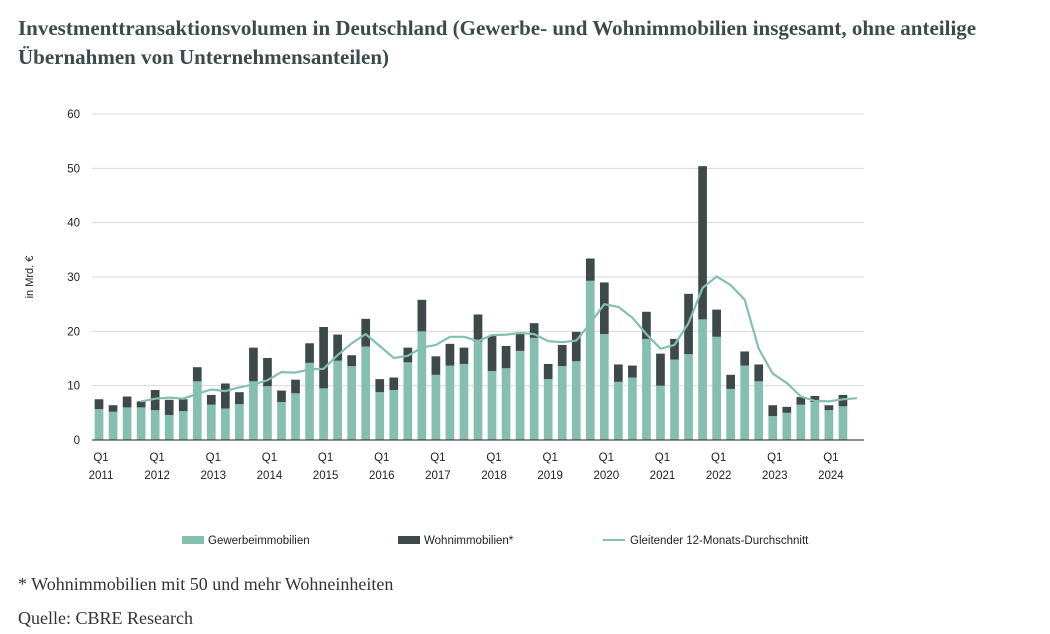 The width and height of the screenshot is (1050, 634). Describe the element at coordinates (438, 476) in the screenshot. I see `x-tick-year: 2017` at that location.